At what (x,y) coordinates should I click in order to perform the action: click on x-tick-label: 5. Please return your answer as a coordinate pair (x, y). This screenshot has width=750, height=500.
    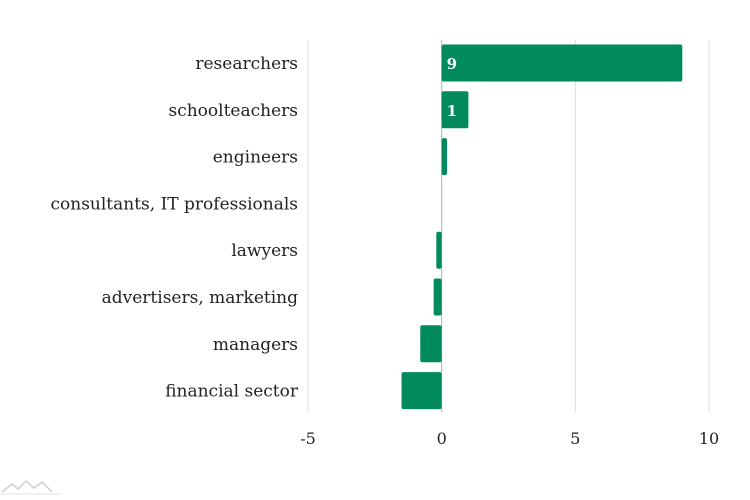
    Looking at the image, I should click on (575, 438).